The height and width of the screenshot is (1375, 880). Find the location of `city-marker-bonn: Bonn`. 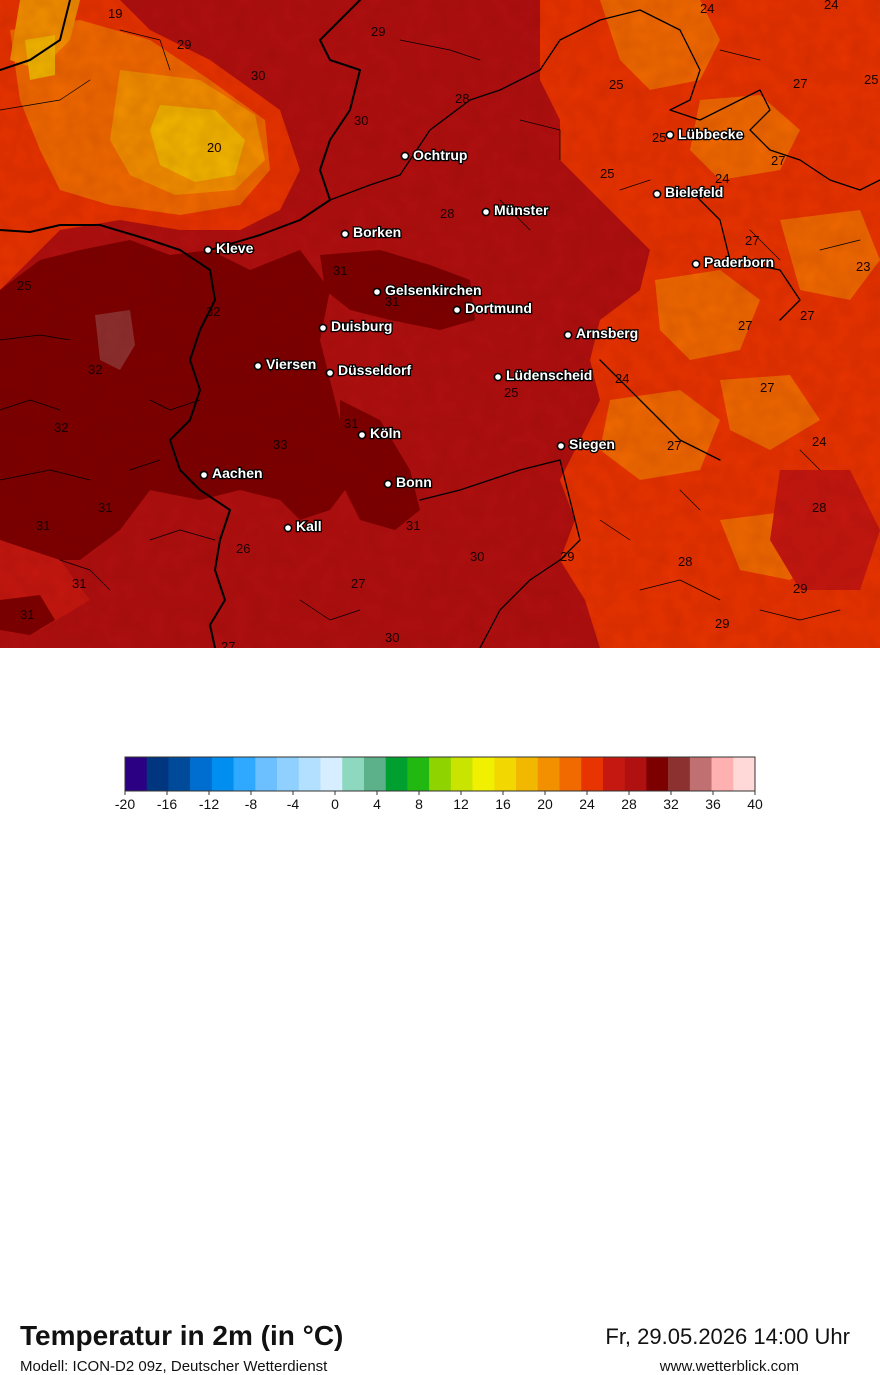

city-marker-bonn: Bonn is located at coordinates (408, 482).